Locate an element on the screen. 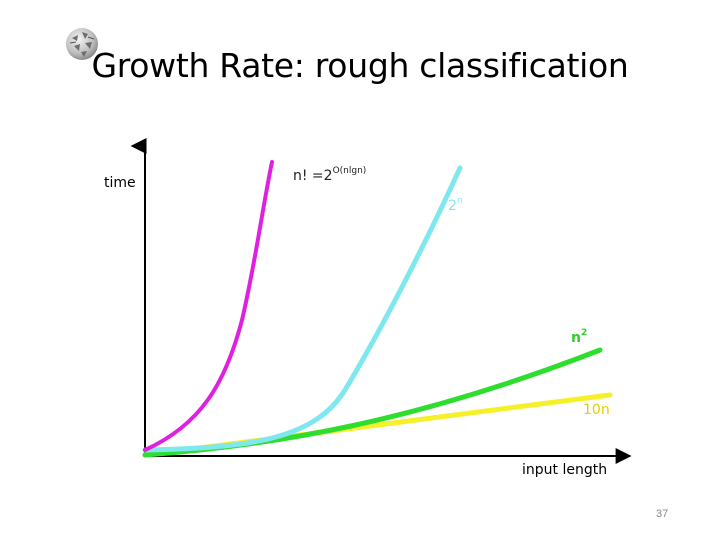 This screenshot has width=720, height=540. quadratic-label: n2 is located at coordinates (579, 337).